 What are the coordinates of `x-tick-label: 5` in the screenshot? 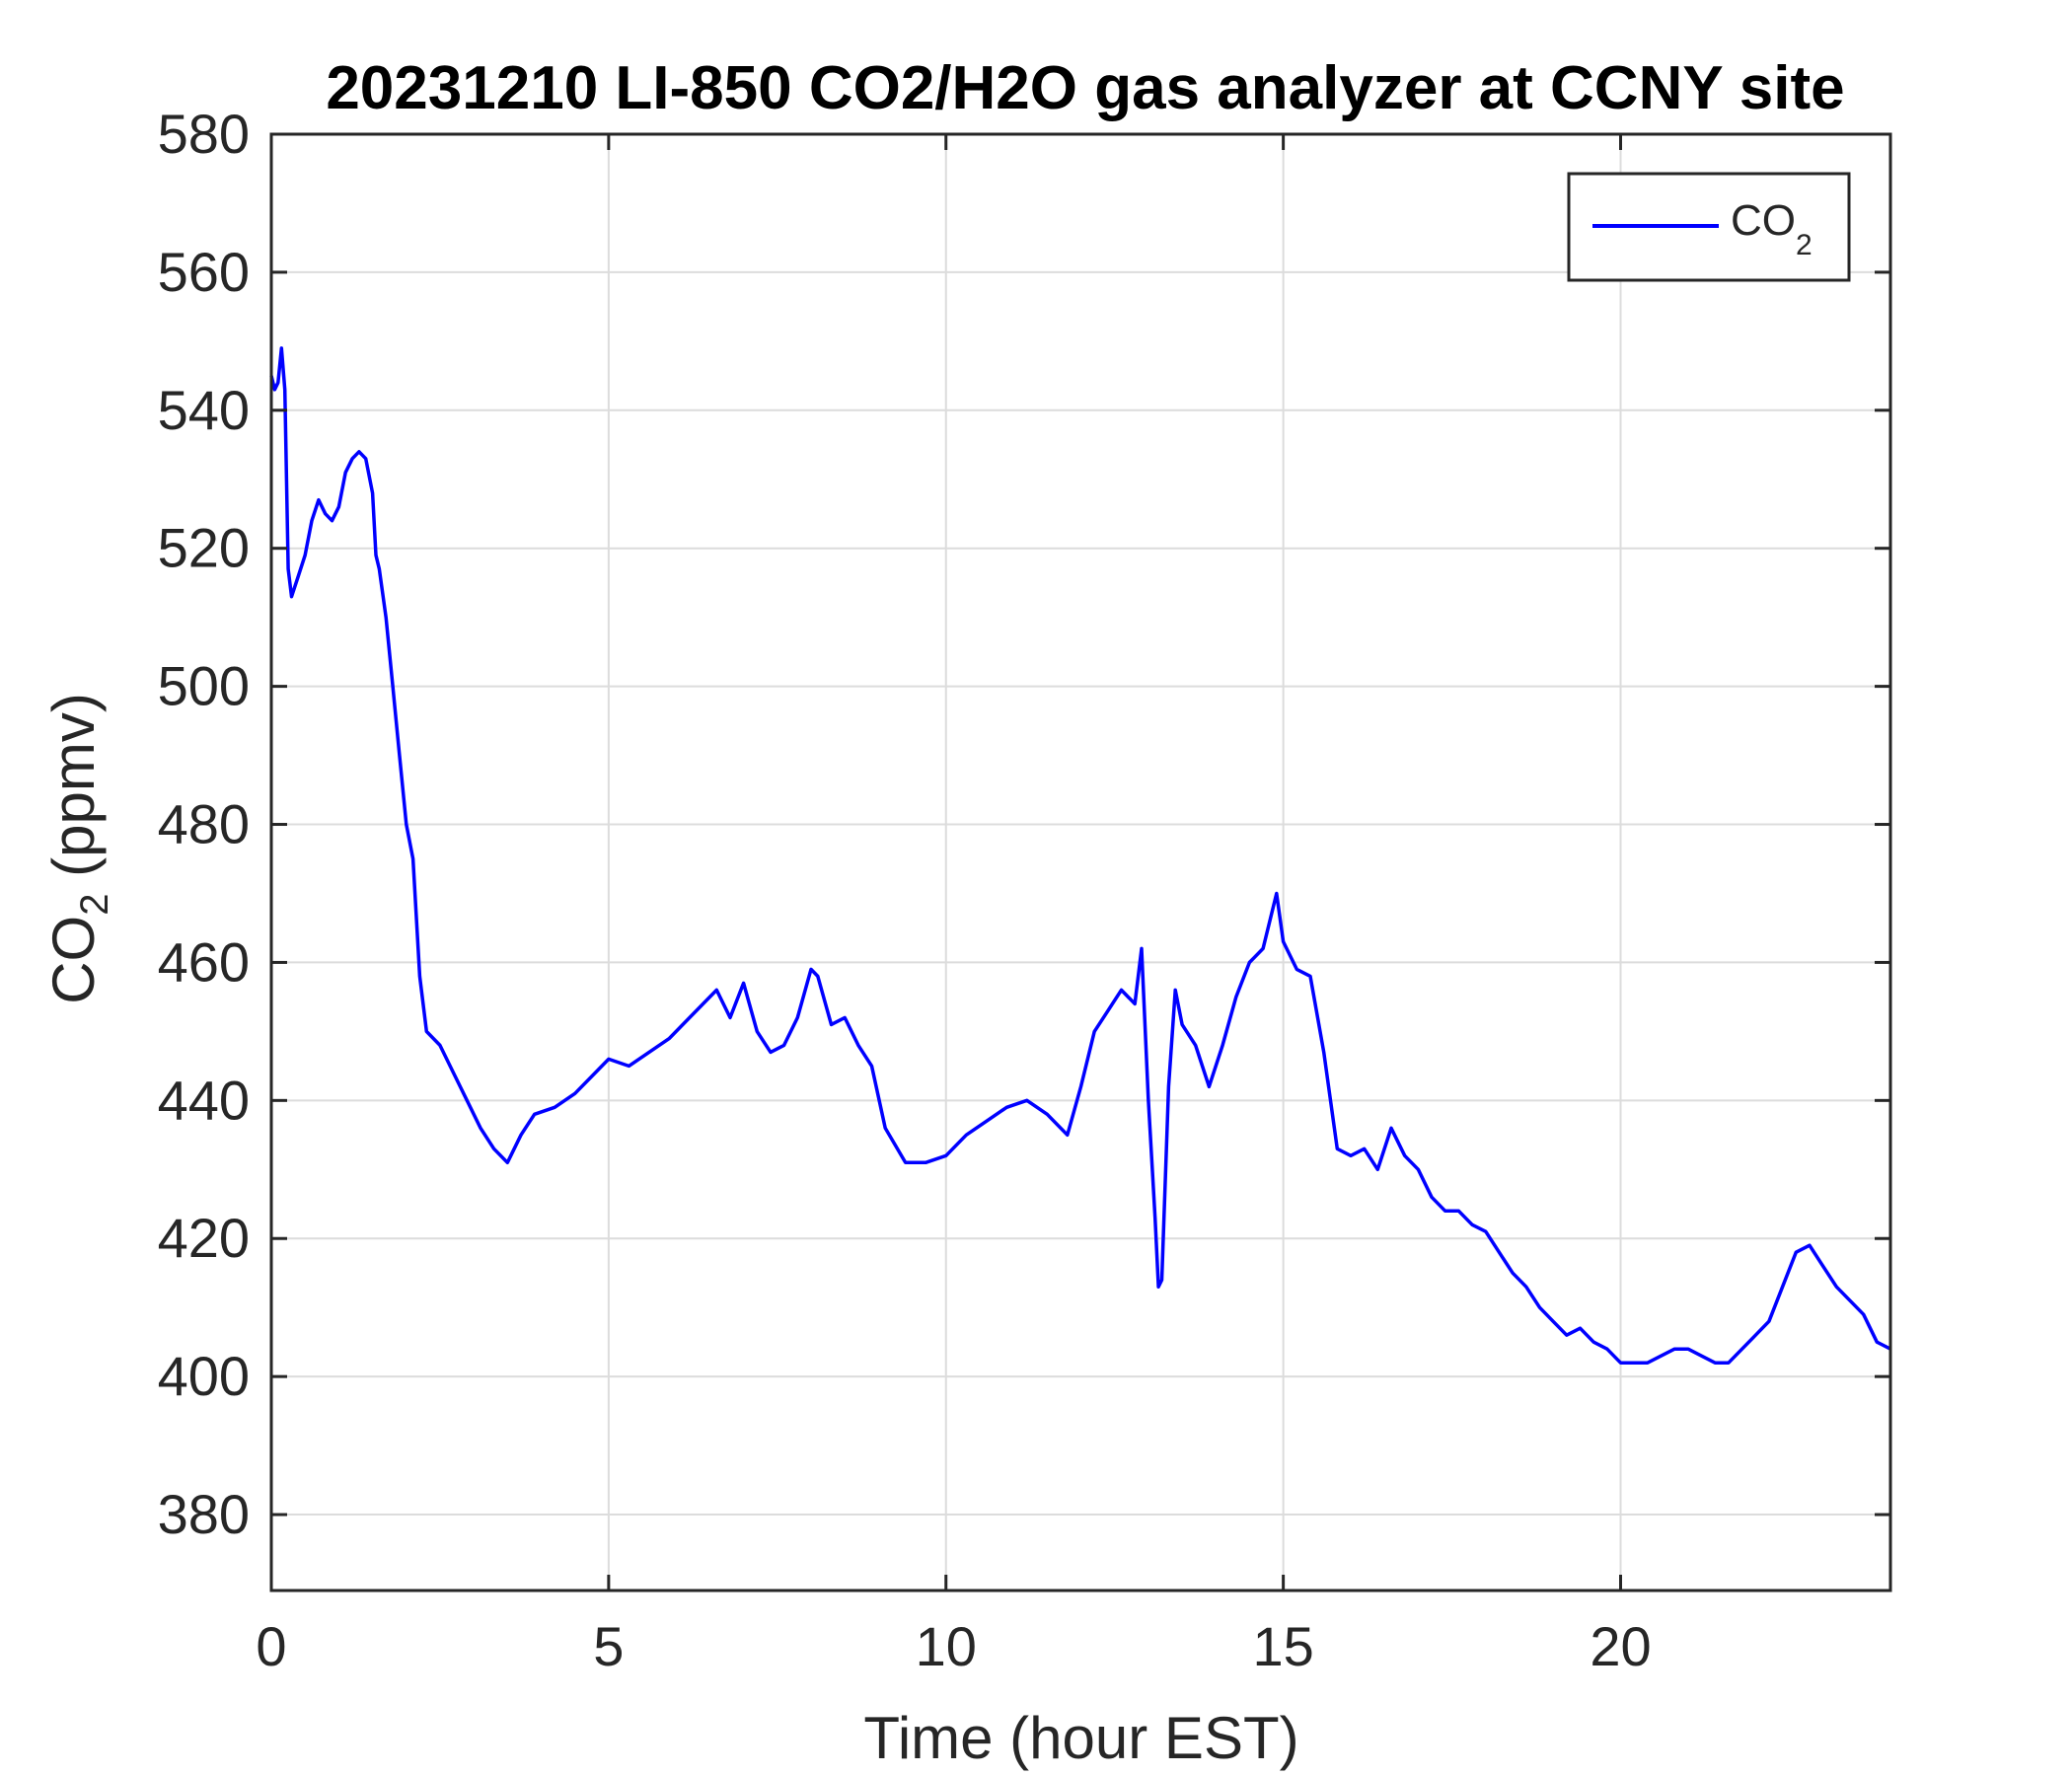 It's located at (609, 1646).